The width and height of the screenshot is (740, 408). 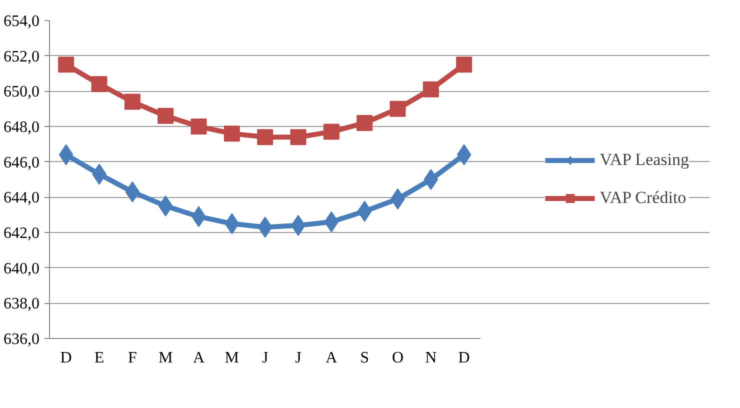 I want to click on y-tick-label: 648,0, so click(x=22, y=127).